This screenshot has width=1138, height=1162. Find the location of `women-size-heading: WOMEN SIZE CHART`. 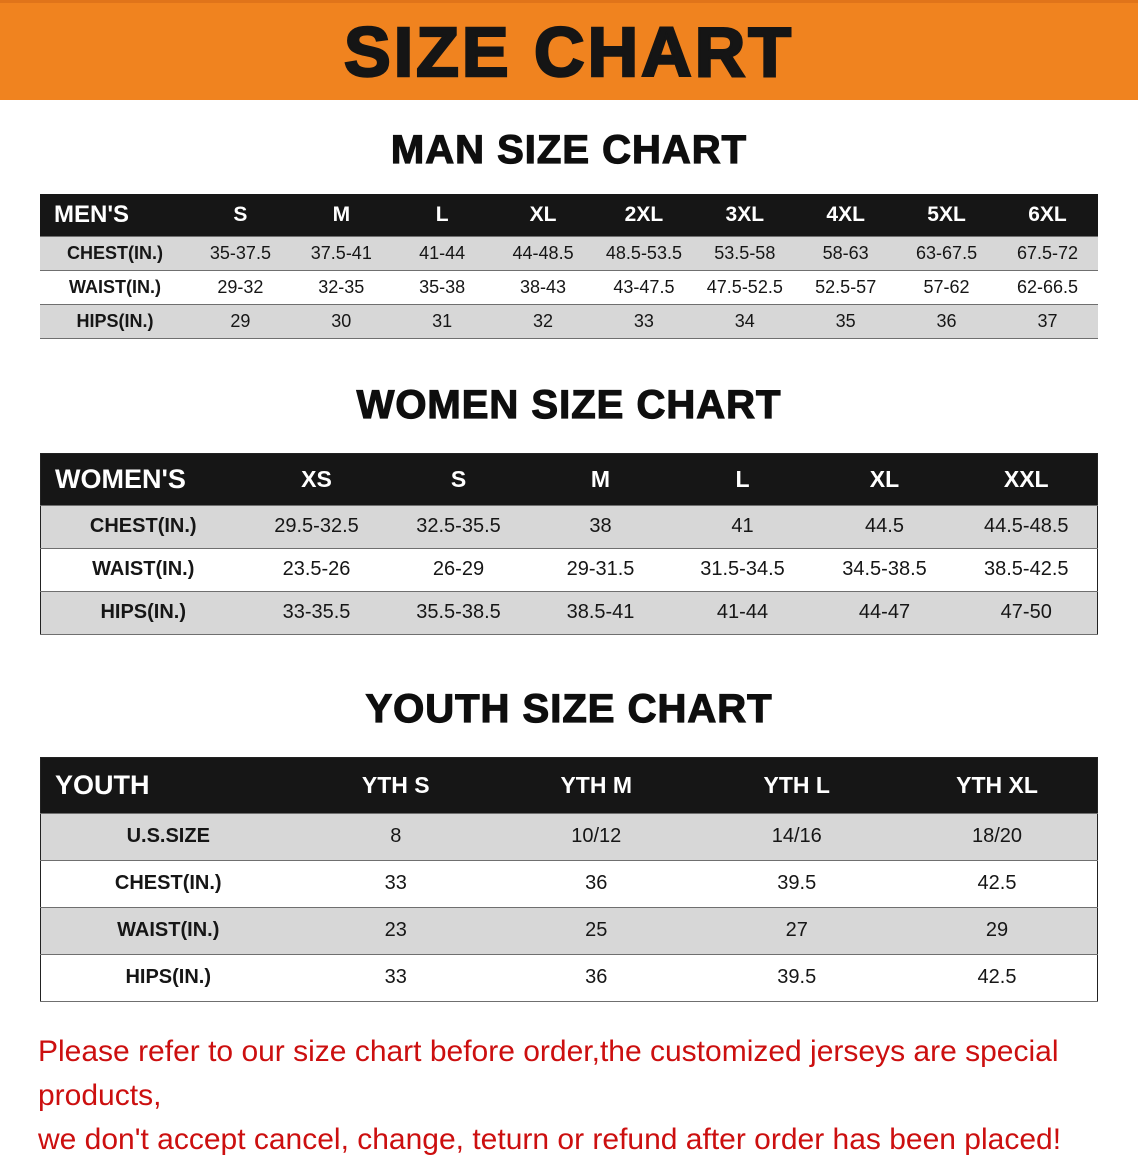

women-size-heading: WOMEN SIZE CHART is located at coordinates (569, 404).